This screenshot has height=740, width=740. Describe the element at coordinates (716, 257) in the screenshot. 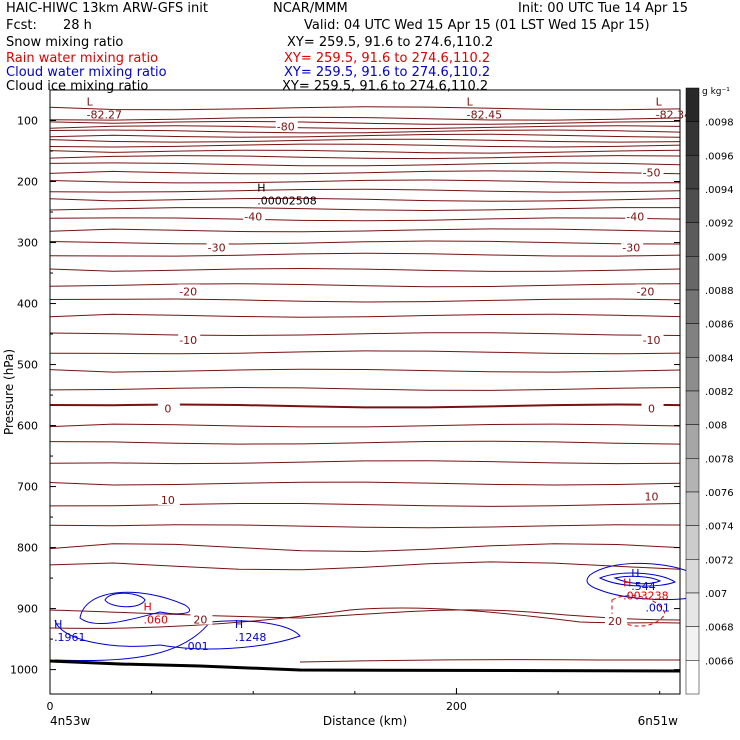

I see `colorbar-tick-label: .009` at that location.